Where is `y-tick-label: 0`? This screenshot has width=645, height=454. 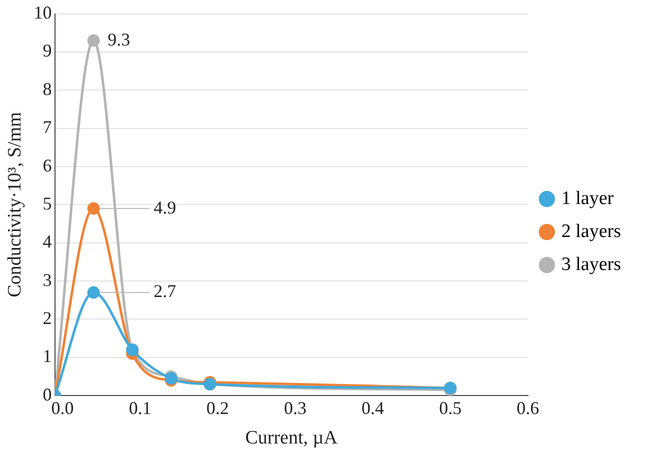
y-tick-label: 0 is located at coordinates (47, 394).